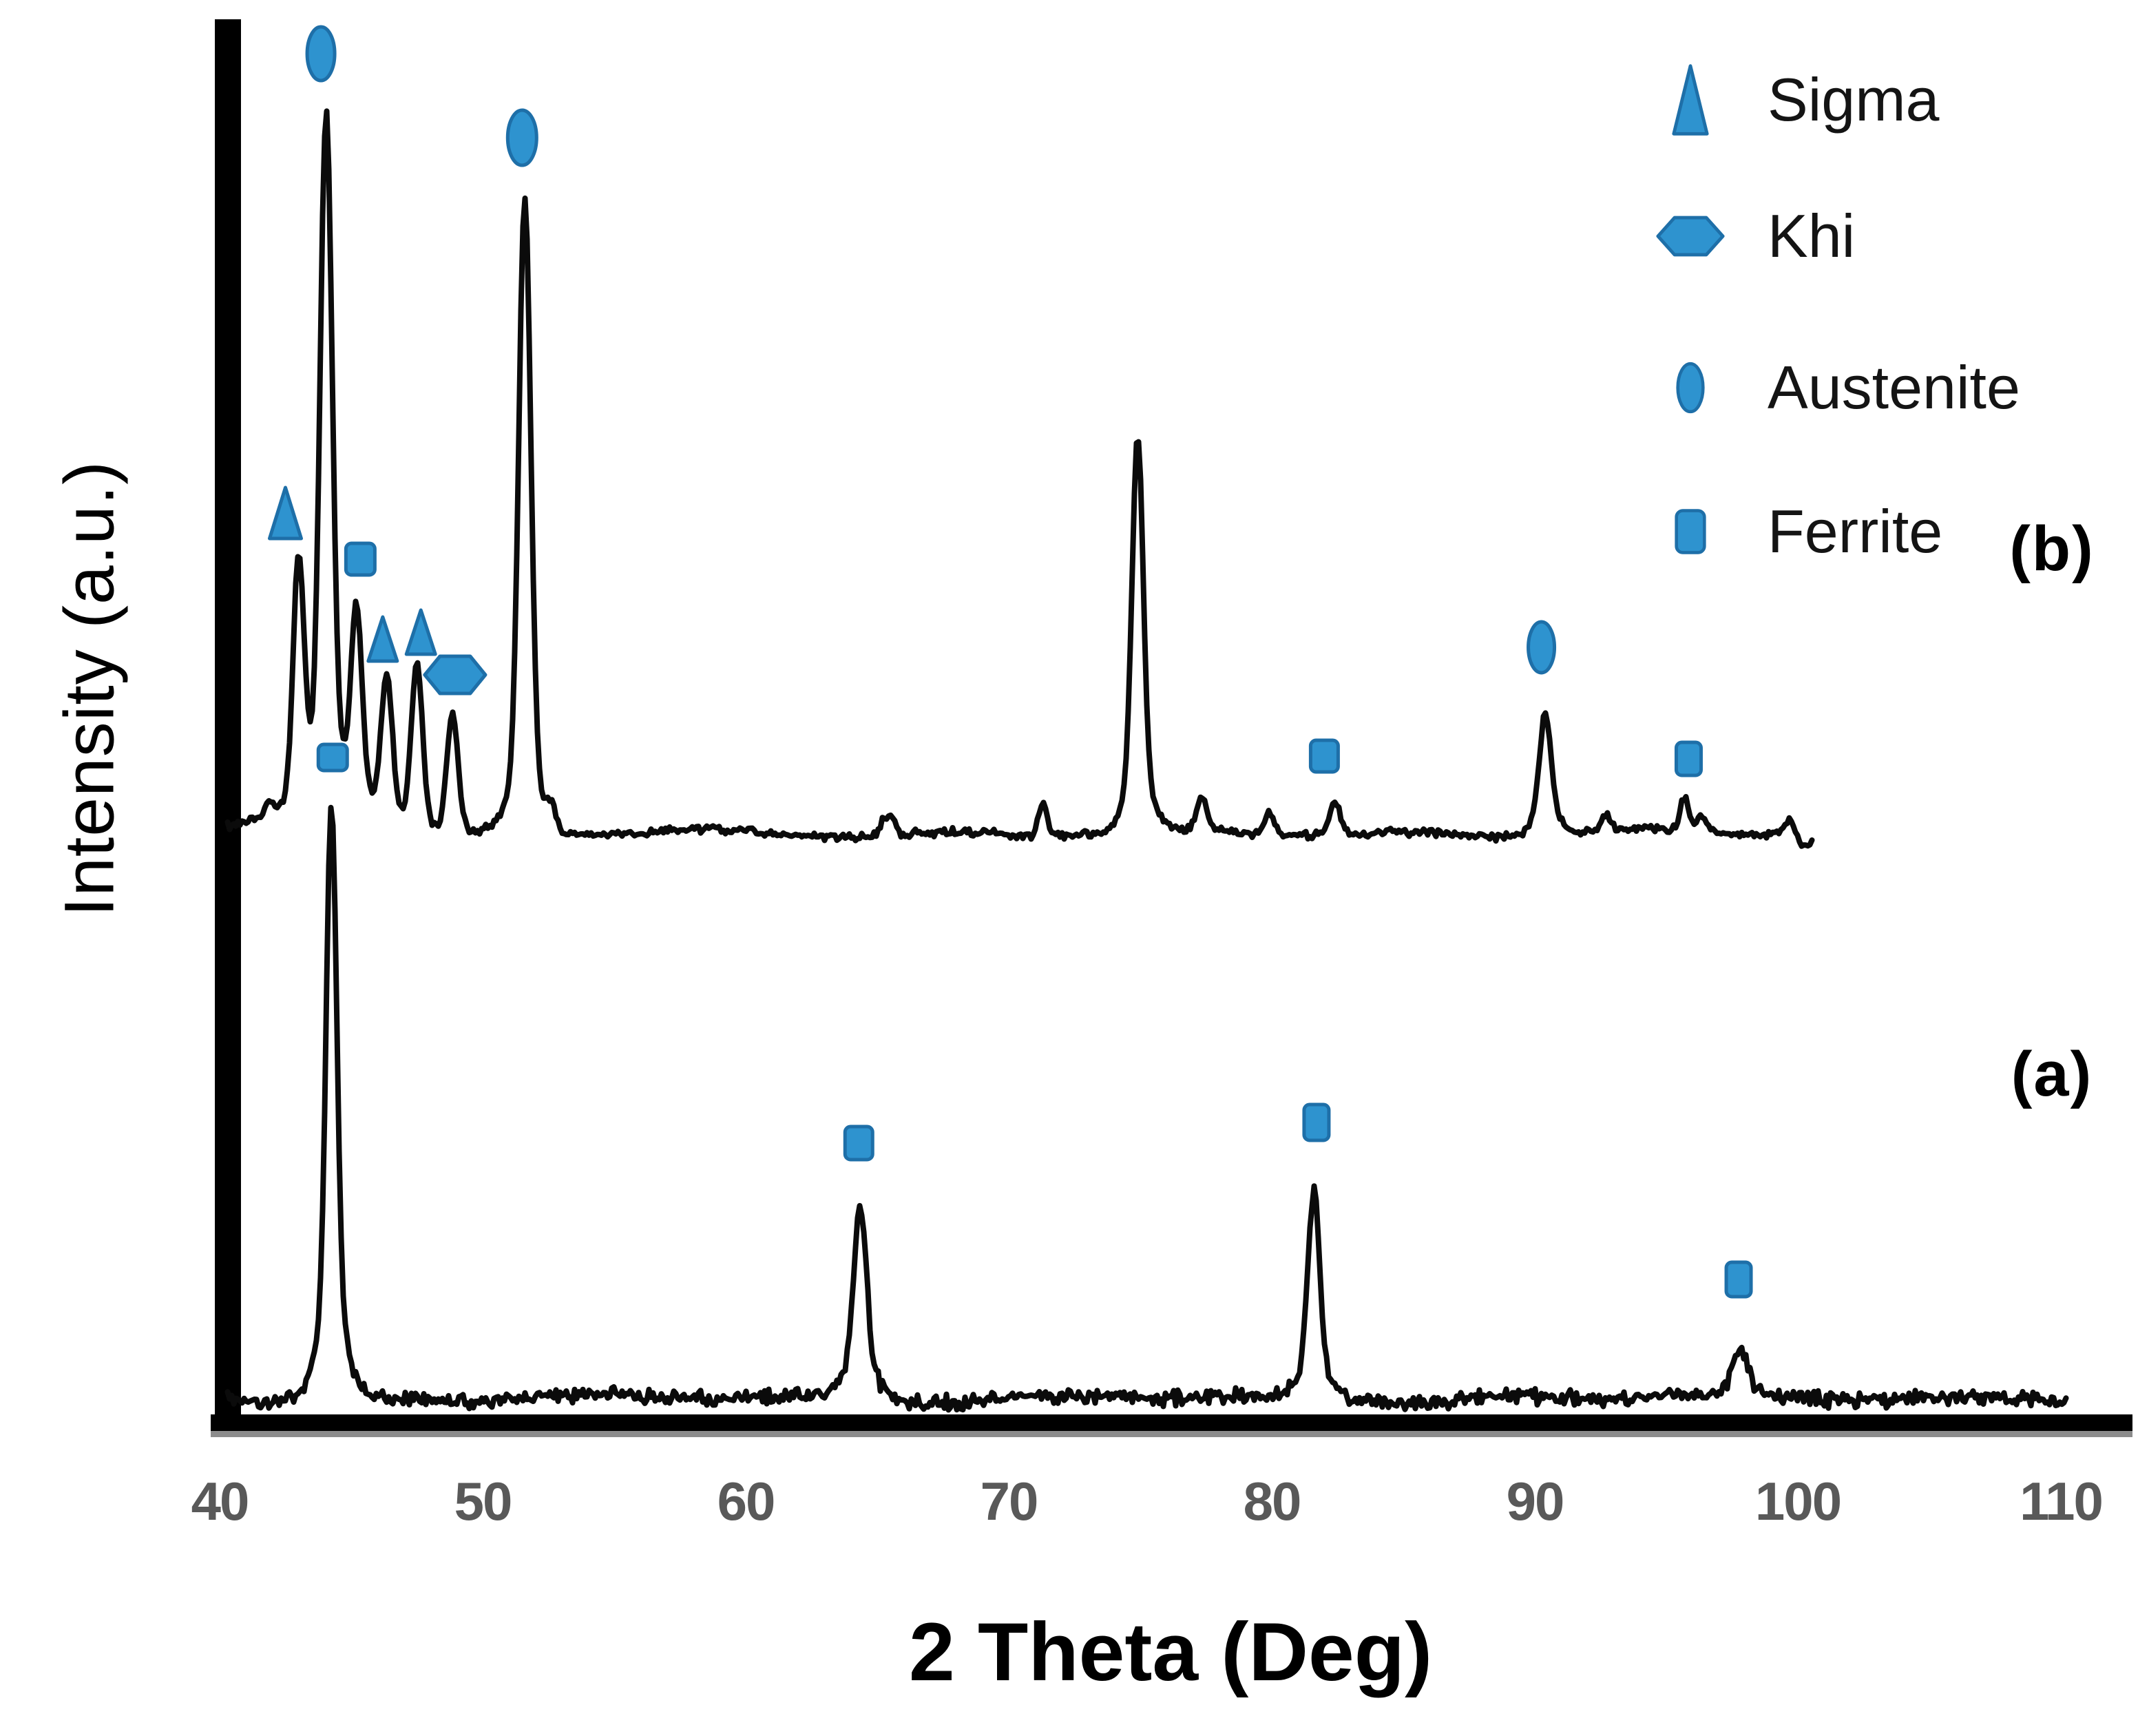  What do you see at coordinates (90, 688) in the screenshot?
I see `y-axis-label: Intensity (a.u.)` at bounding box center [90, 688].